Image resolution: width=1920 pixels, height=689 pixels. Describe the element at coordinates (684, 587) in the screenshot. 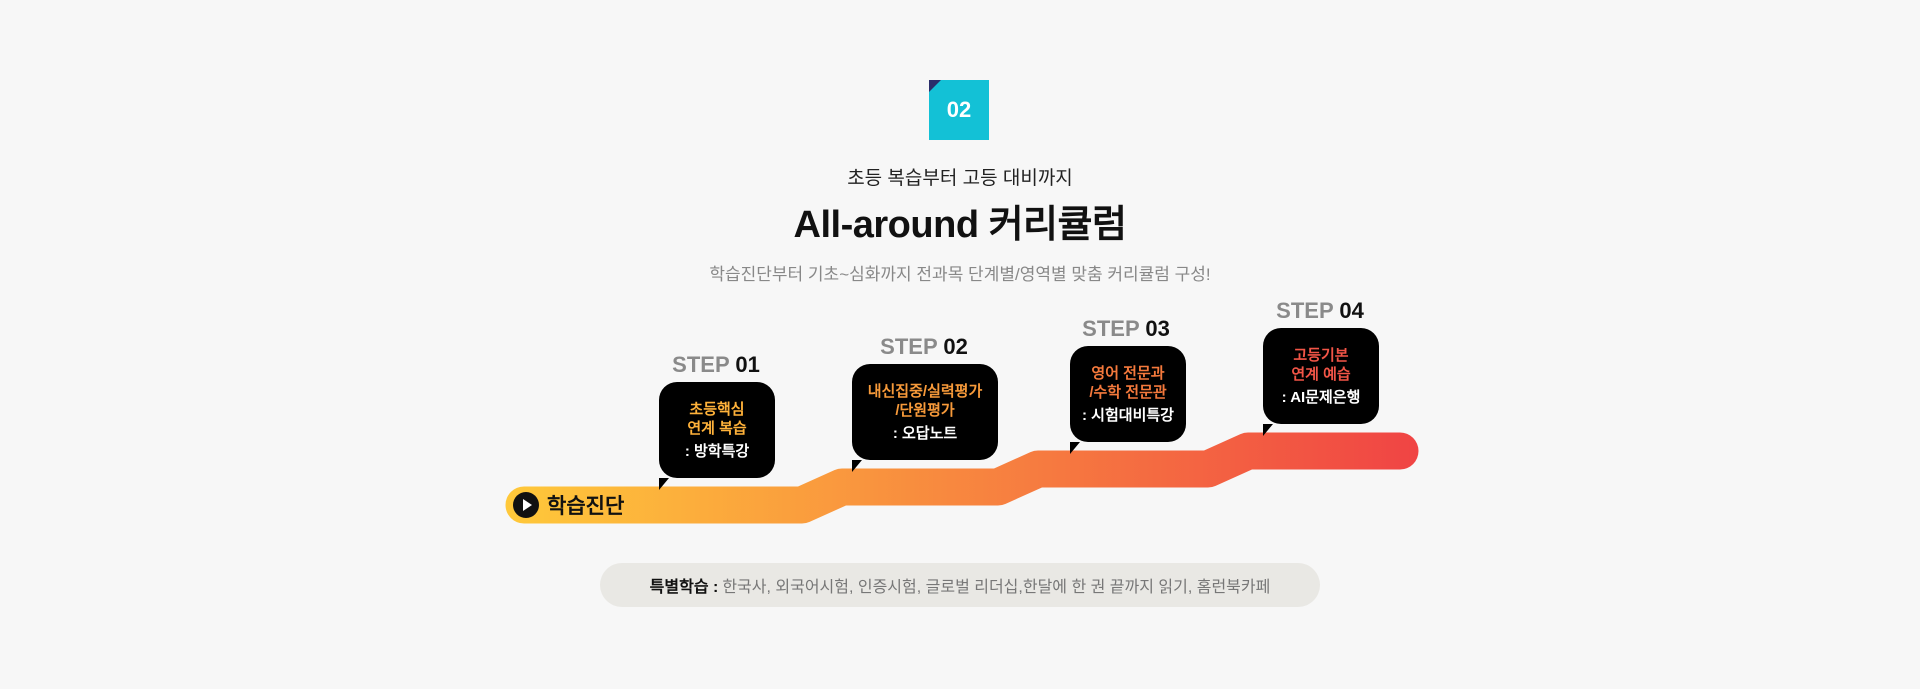

I see `special-learning-label: 특별학습 :` at that location.